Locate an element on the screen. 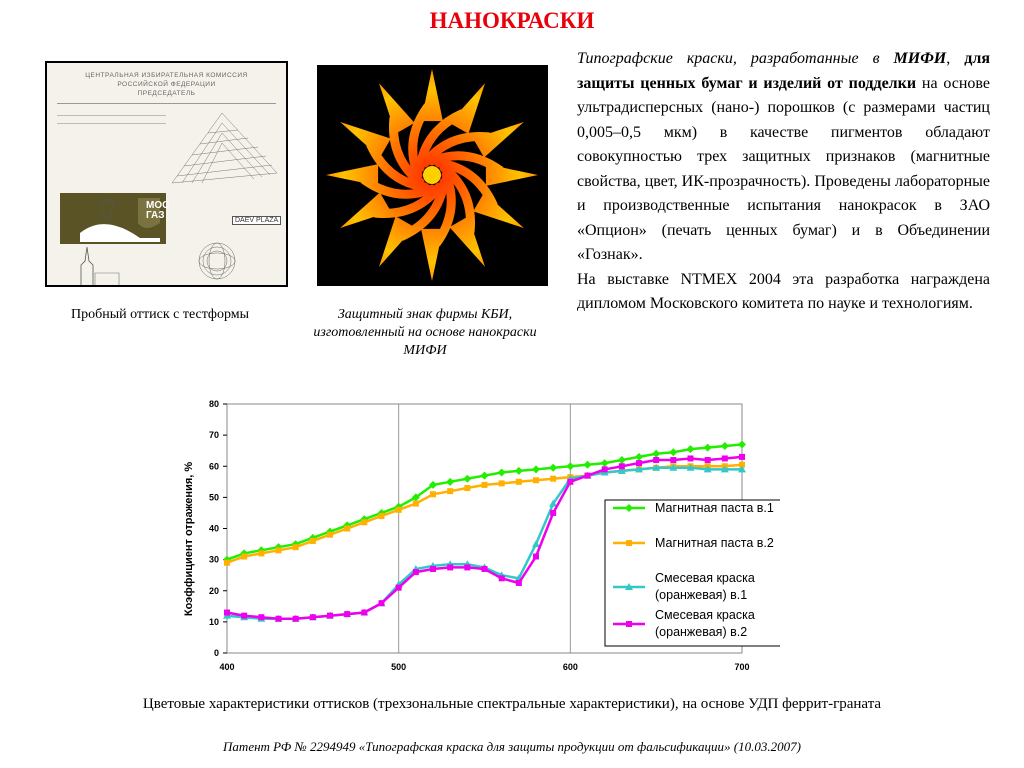 The width and height of the screenshot is (1024, 768). y-tick-label: 80 is located at coordinates (214, 404).